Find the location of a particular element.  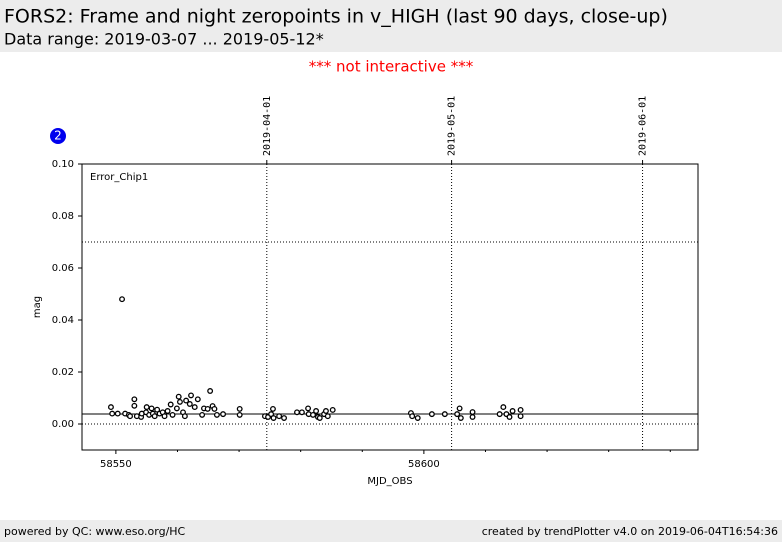

y-axis-label: mag is located at coordinates (37, 307).